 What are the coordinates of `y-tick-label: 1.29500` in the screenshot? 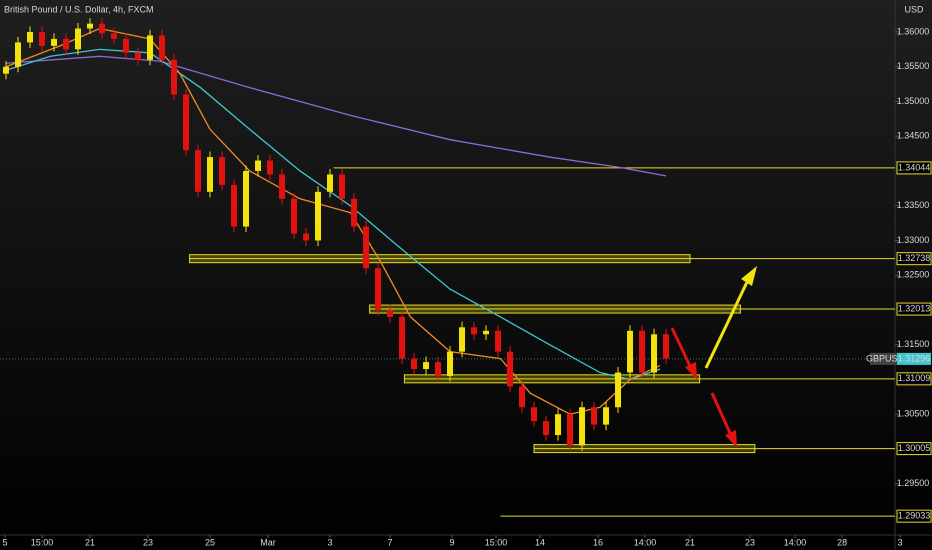 It's located at (913, 483).